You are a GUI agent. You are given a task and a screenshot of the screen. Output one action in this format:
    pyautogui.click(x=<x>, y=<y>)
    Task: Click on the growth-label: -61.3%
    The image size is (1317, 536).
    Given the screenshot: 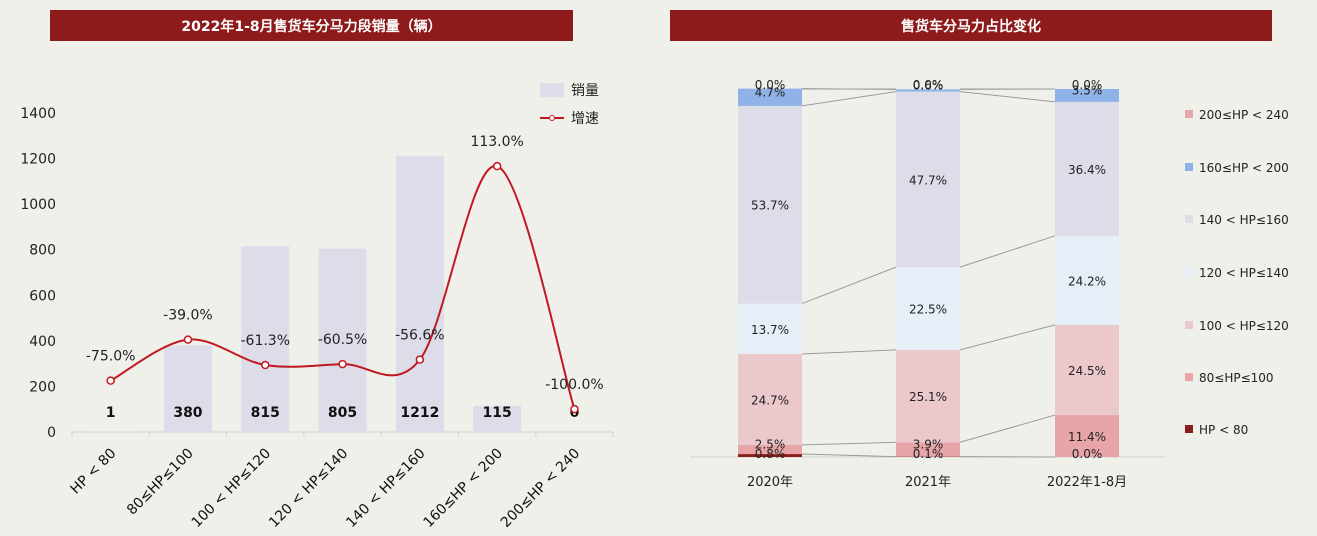 What is the action you would take?
    pyautogui.click(x=265, y=341)
    